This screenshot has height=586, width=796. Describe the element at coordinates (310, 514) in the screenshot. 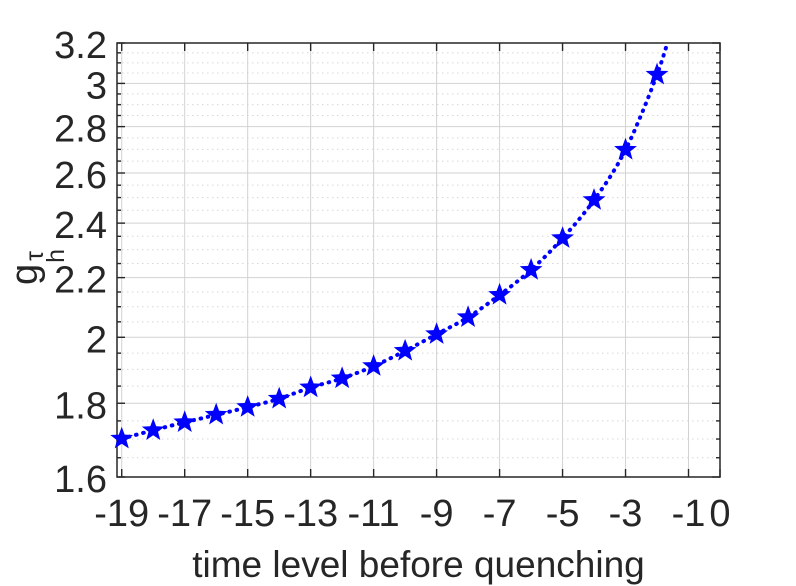

I see `x-tick-label: -13` at that location.